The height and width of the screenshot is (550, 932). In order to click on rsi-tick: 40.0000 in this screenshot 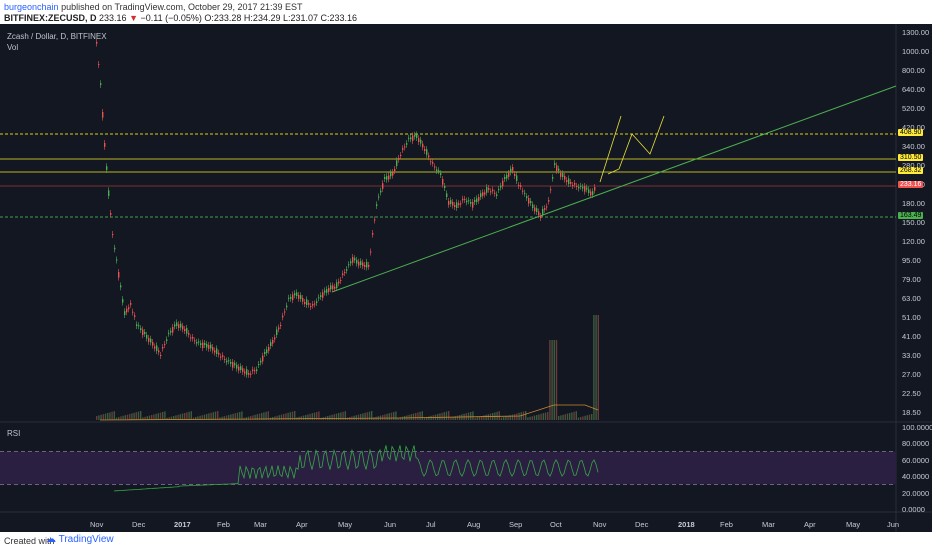, I will do `click(916, 477)`.